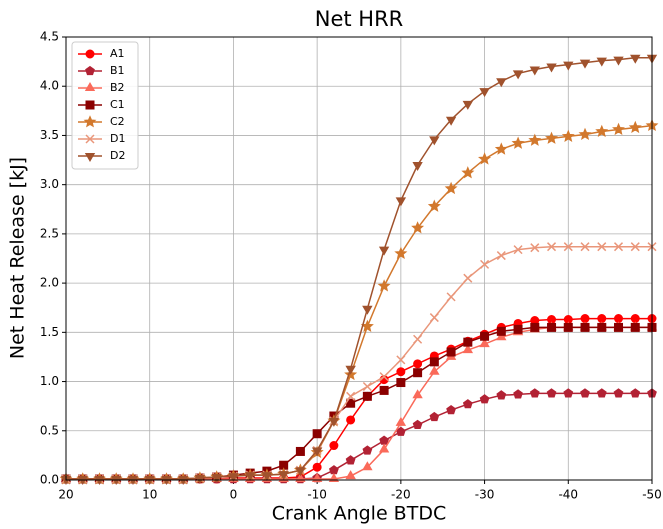  Describe the element at coordinates (117, 53) in the screenshot. I see `legend-label: A1` at that location.